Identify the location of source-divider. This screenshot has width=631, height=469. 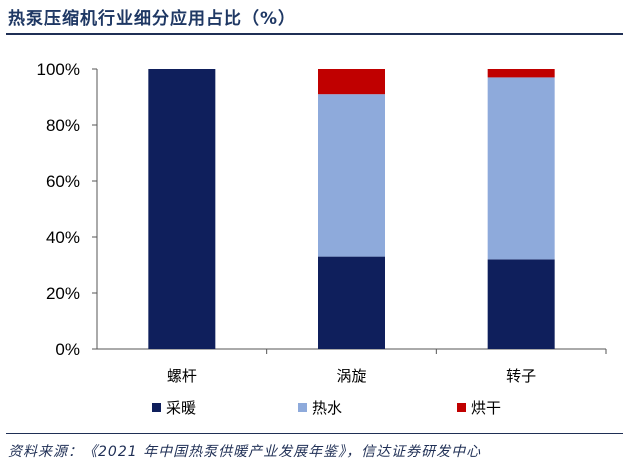
(314, 433).